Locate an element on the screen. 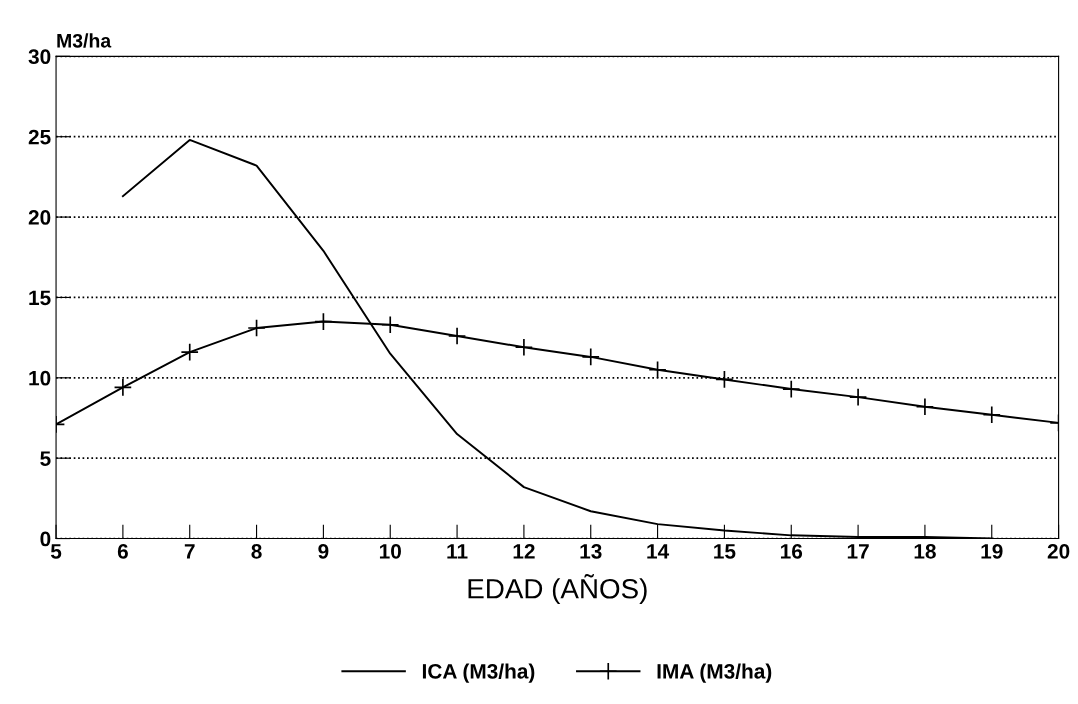 This screenshot has height=704, width=1078. x-axis-title: EDAD (AÑOS) is located at coordinates (557, 589).